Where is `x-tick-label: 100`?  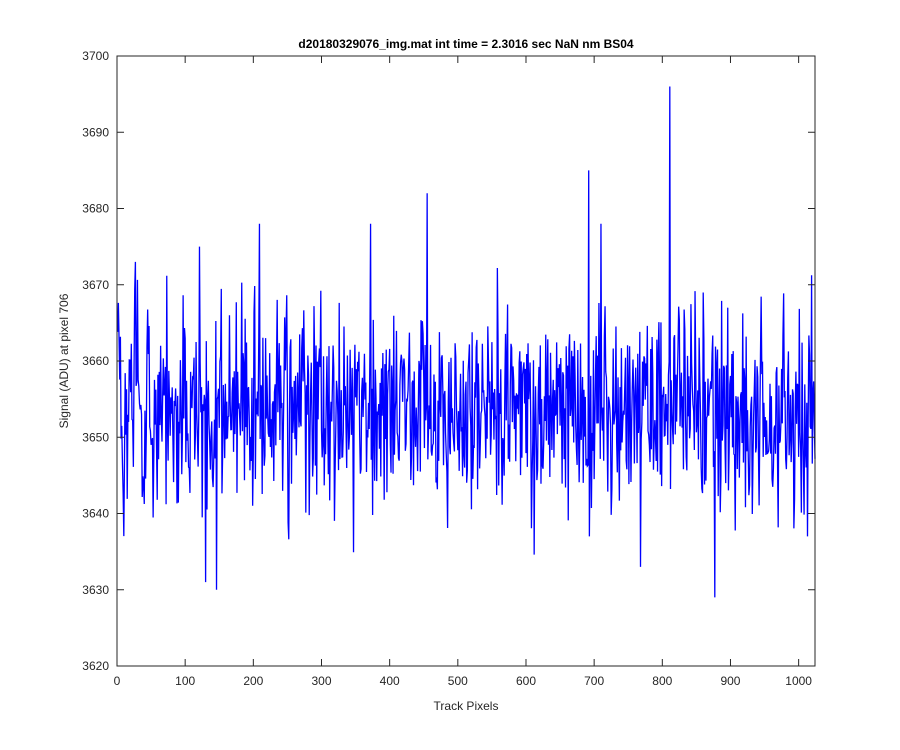
x-tick-label: 100 is located at coordinates (185, 681).